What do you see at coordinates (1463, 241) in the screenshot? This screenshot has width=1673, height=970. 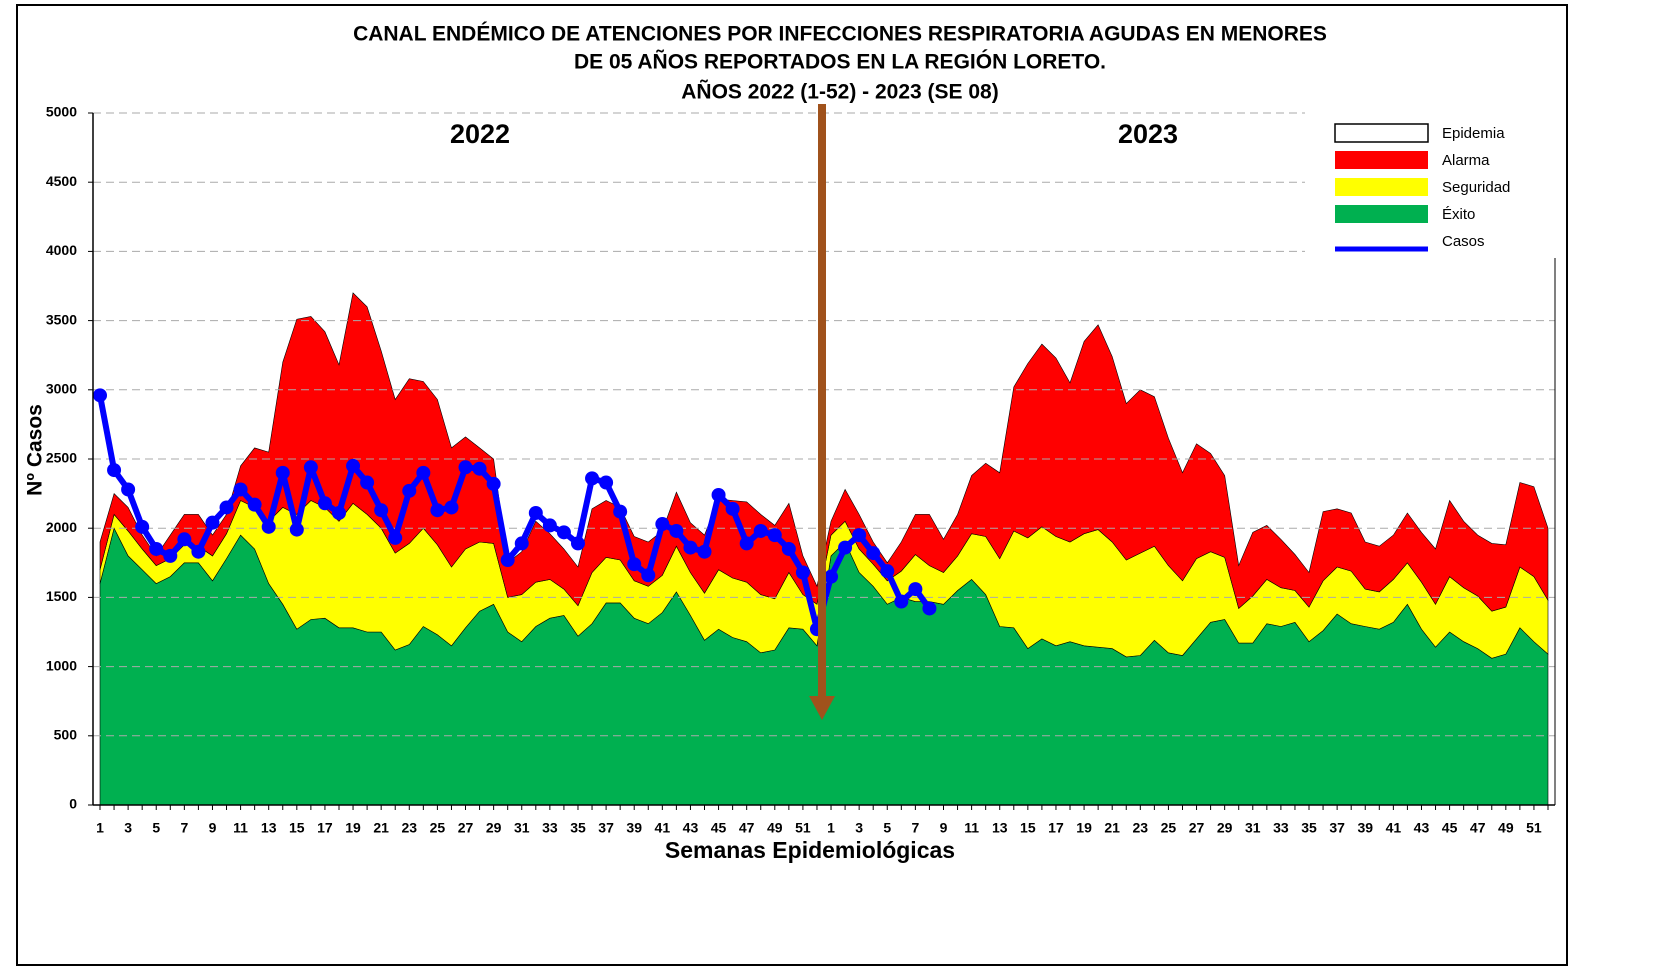 I see `legend-label: Casos` at bounding box center [1463, 241].